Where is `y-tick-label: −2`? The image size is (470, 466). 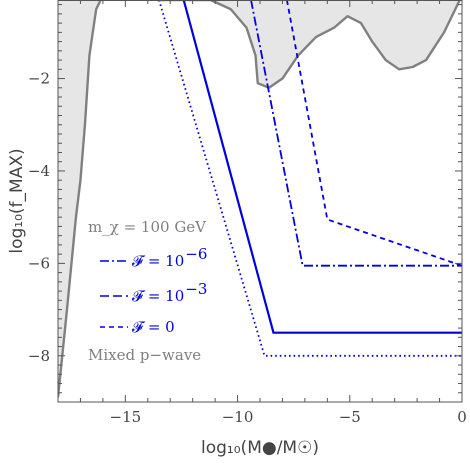
y-tick-label: −2 is located at coordinates (39, 79).